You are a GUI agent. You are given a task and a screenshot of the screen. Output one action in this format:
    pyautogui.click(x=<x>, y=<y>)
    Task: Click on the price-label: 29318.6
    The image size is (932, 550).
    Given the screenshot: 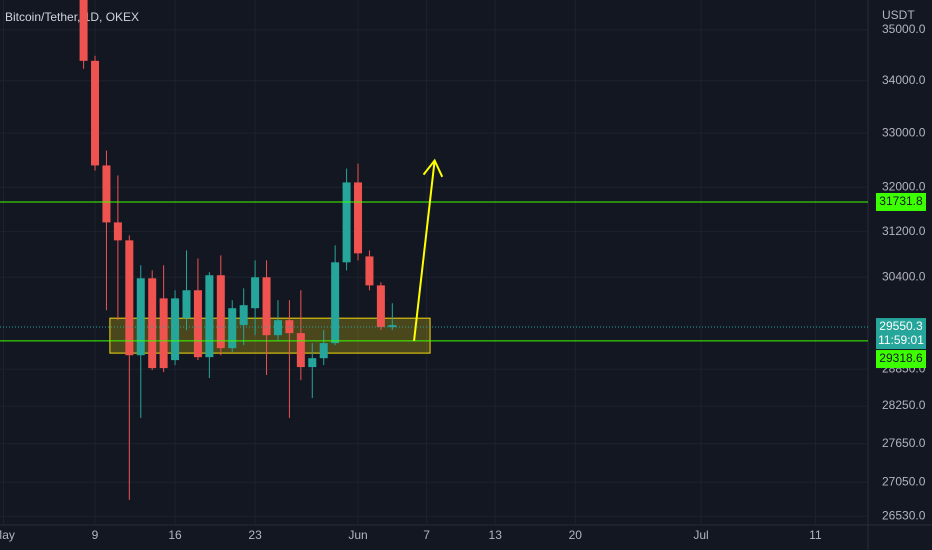 What is the action you would take?
    pyautogui.click(x=901, y=358)
    